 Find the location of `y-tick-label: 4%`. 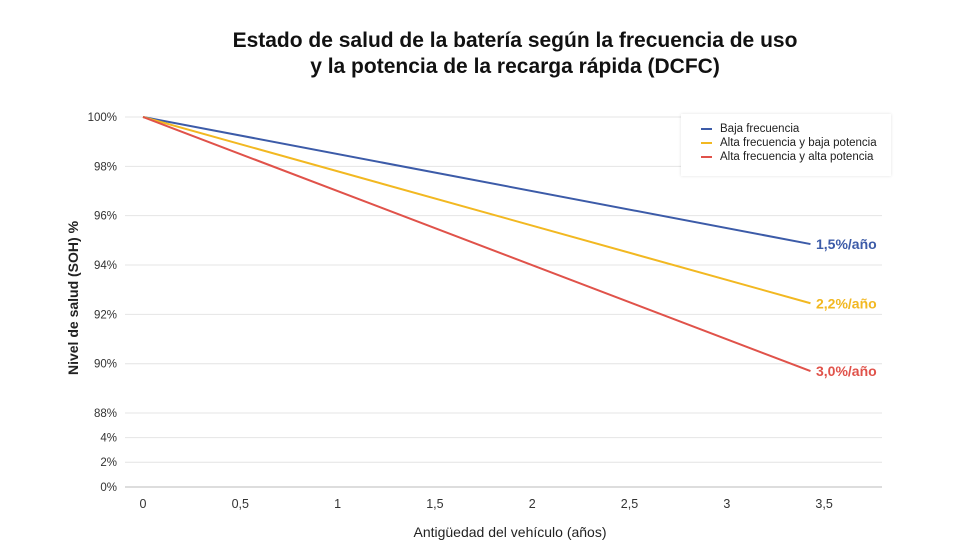

y-tick-label: 4% is located at coordinates (108, 439).